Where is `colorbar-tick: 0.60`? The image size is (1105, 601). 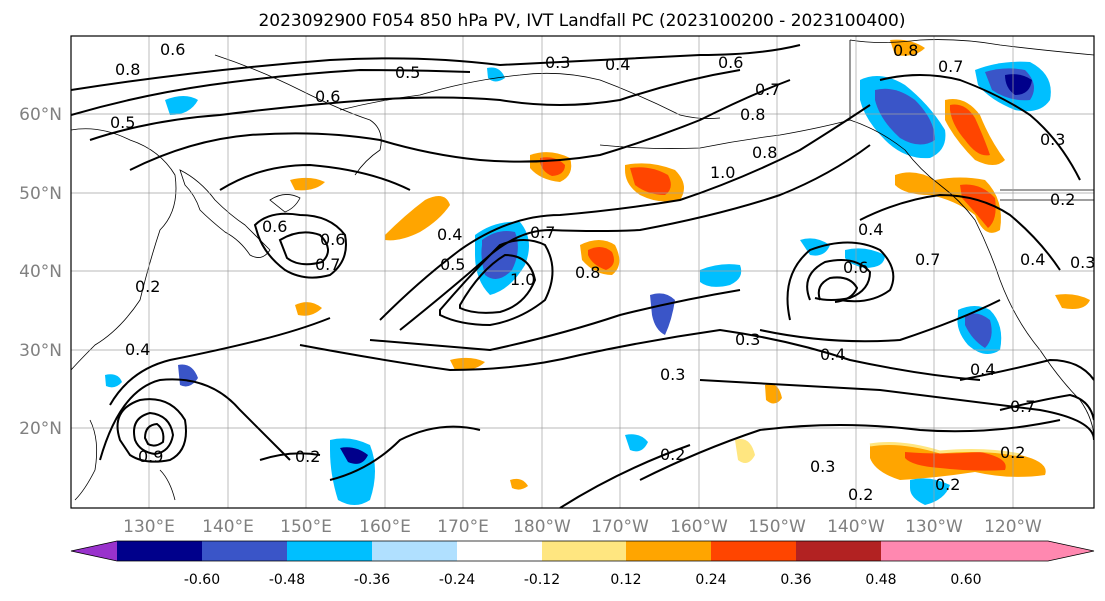 colorbar-tick: 0.60 is located at coordinates (965, 580).